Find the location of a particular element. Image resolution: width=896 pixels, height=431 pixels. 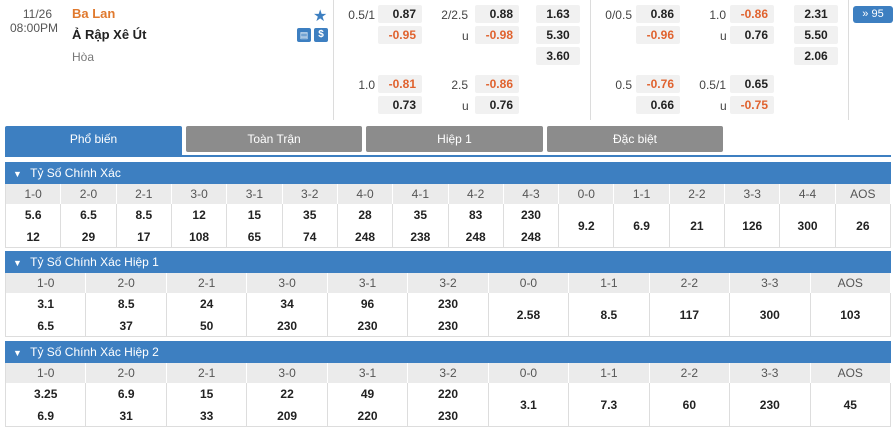

draw-score-odd: 2.58 is located at coordinates (528, 315).